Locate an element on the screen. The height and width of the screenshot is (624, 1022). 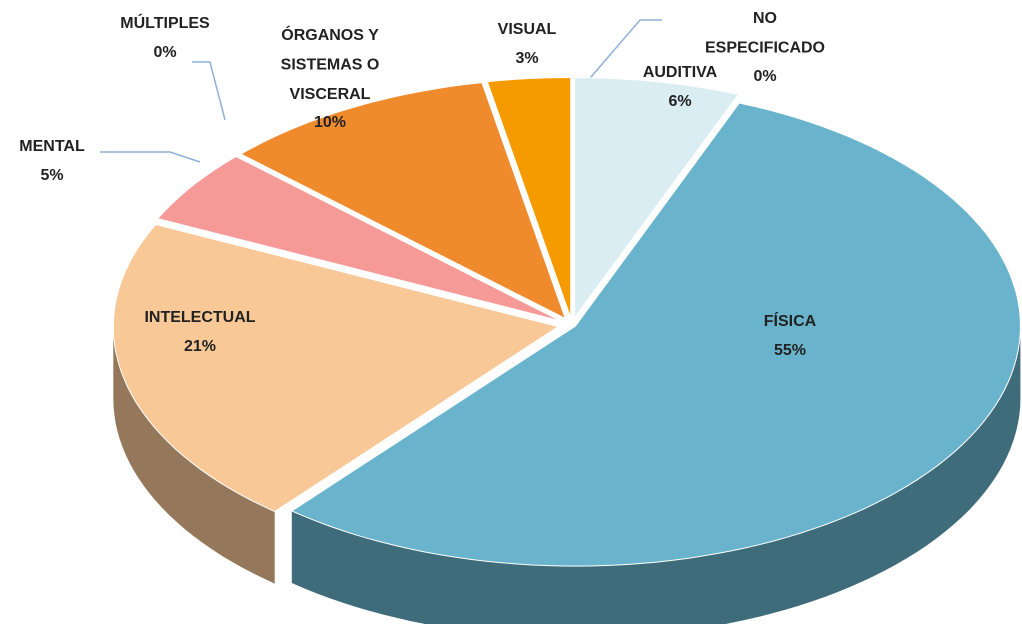
value-label: 10% is located at coordinates (330, 122).